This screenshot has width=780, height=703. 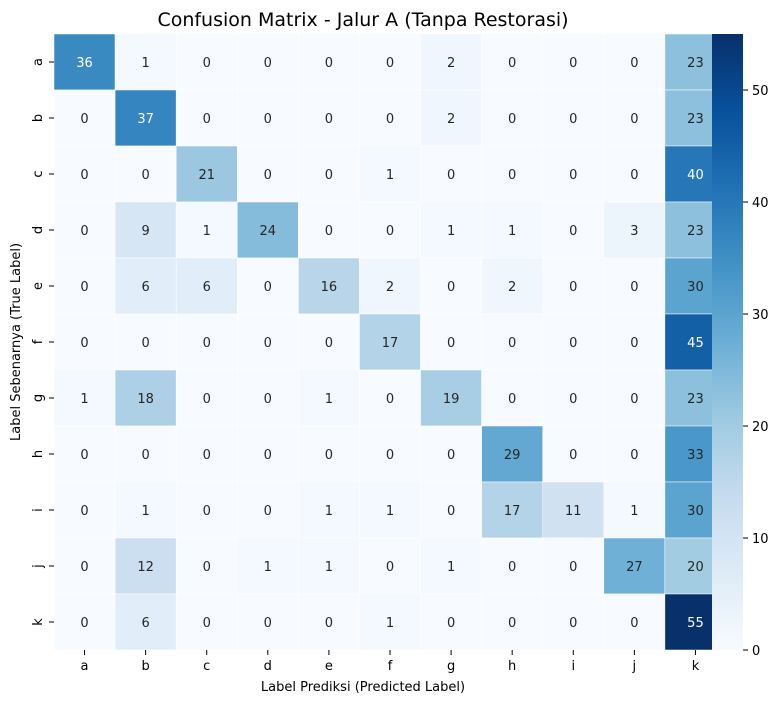 I want to click on cell-value-i-j: 1, so click(x=634, y=511).